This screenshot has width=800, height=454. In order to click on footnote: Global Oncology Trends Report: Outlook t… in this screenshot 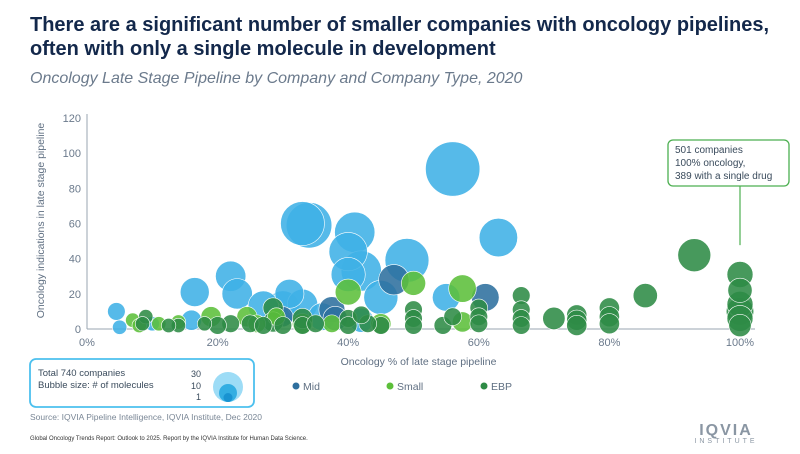, I will do `click(169, 439)`.